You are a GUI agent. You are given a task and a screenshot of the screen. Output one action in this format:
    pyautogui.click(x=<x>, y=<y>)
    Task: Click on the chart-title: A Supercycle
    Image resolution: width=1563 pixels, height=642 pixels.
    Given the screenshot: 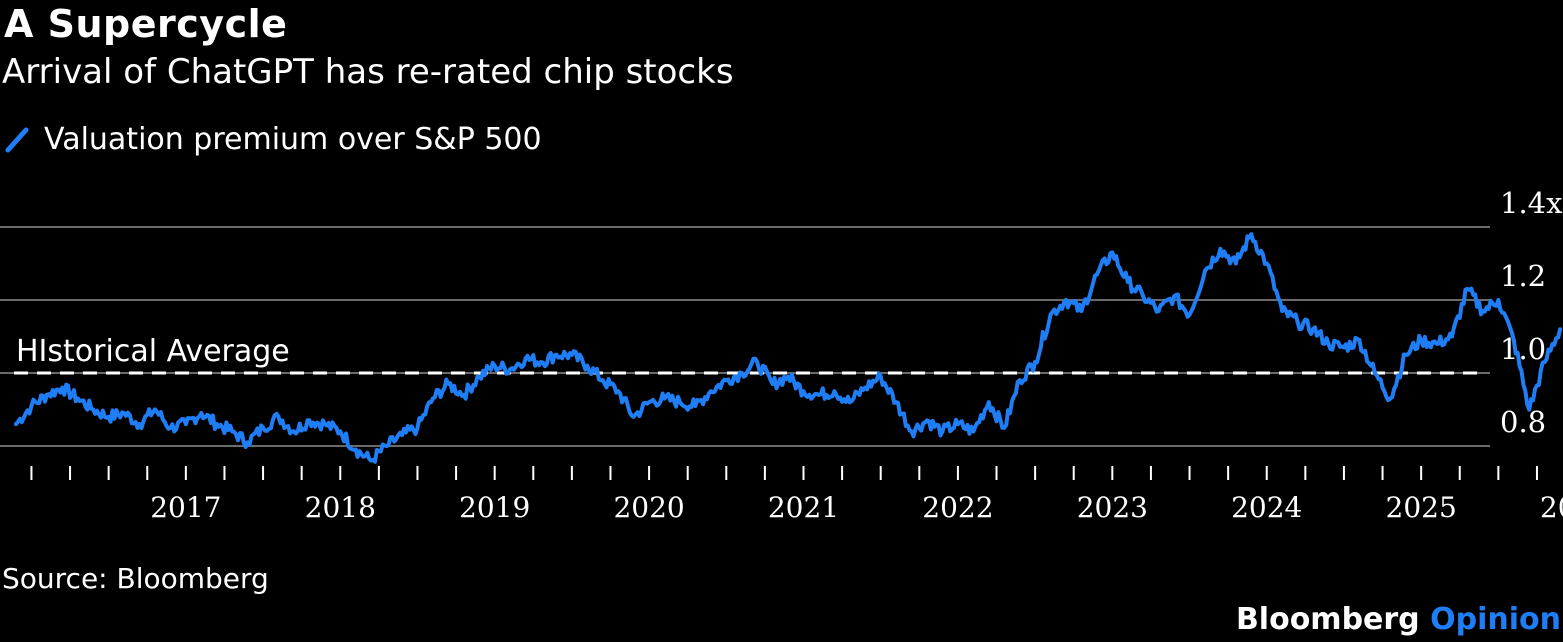 What is the action you would take?
    pyautogui.click(x=146, y=24)
    